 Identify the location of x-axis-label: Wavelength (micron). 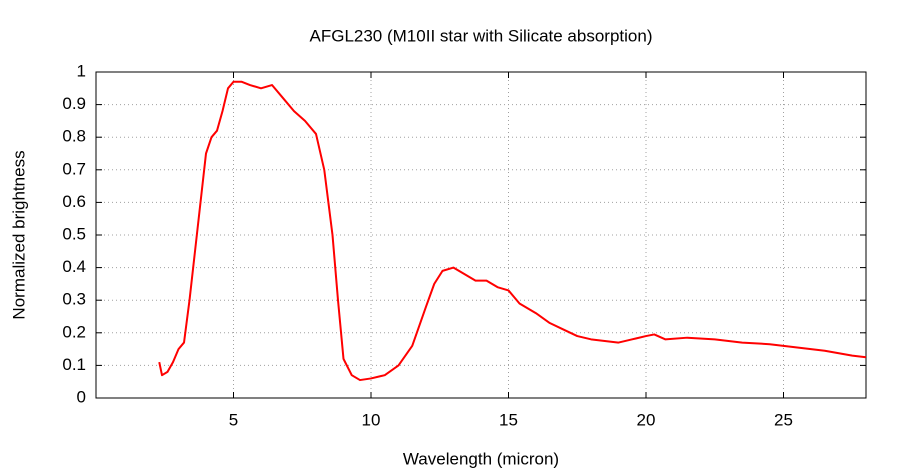
(481, 458).